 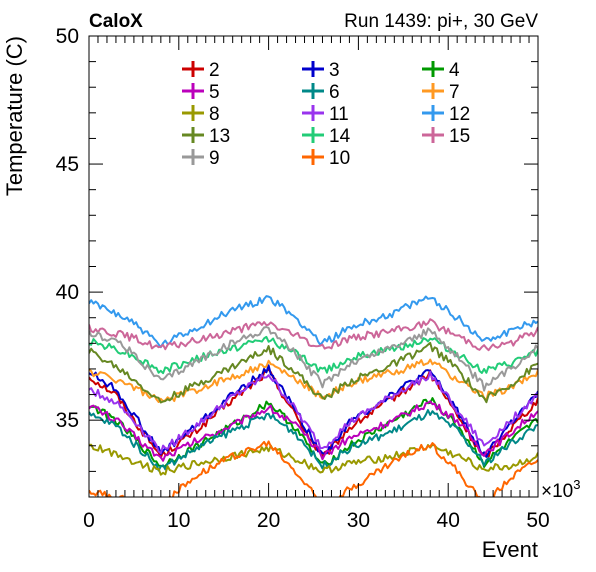 What do you see at coordinates (214, 70) in the screenshot?
I see `legend-label: 2` at bounding box center [214, 70].